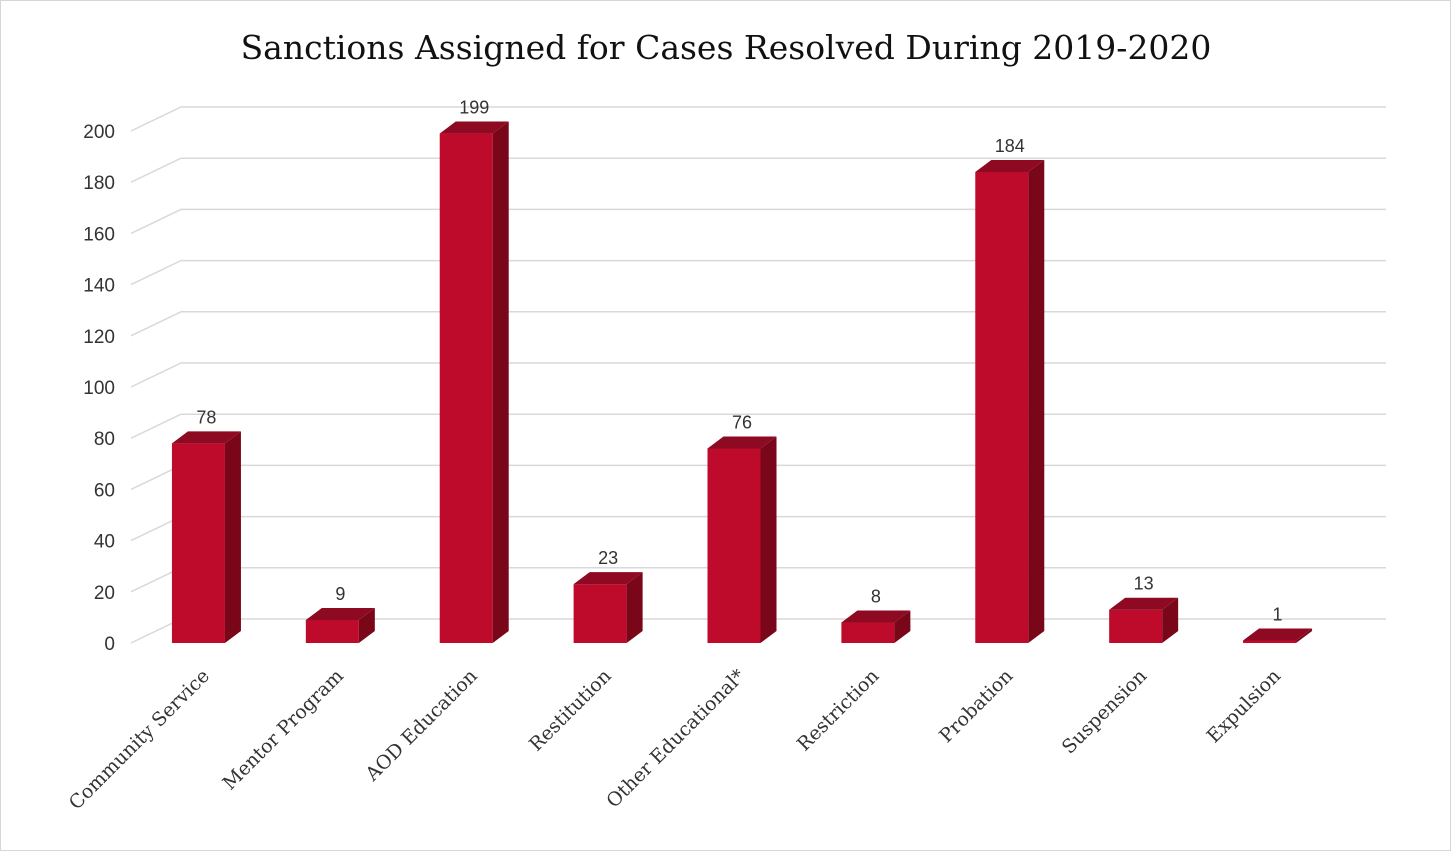 The image size is (1453, 853). What do you see at coordinates (104, 593) in the screenshot?
I see `y-tick-label: 20` at bounding box center [104, 593].